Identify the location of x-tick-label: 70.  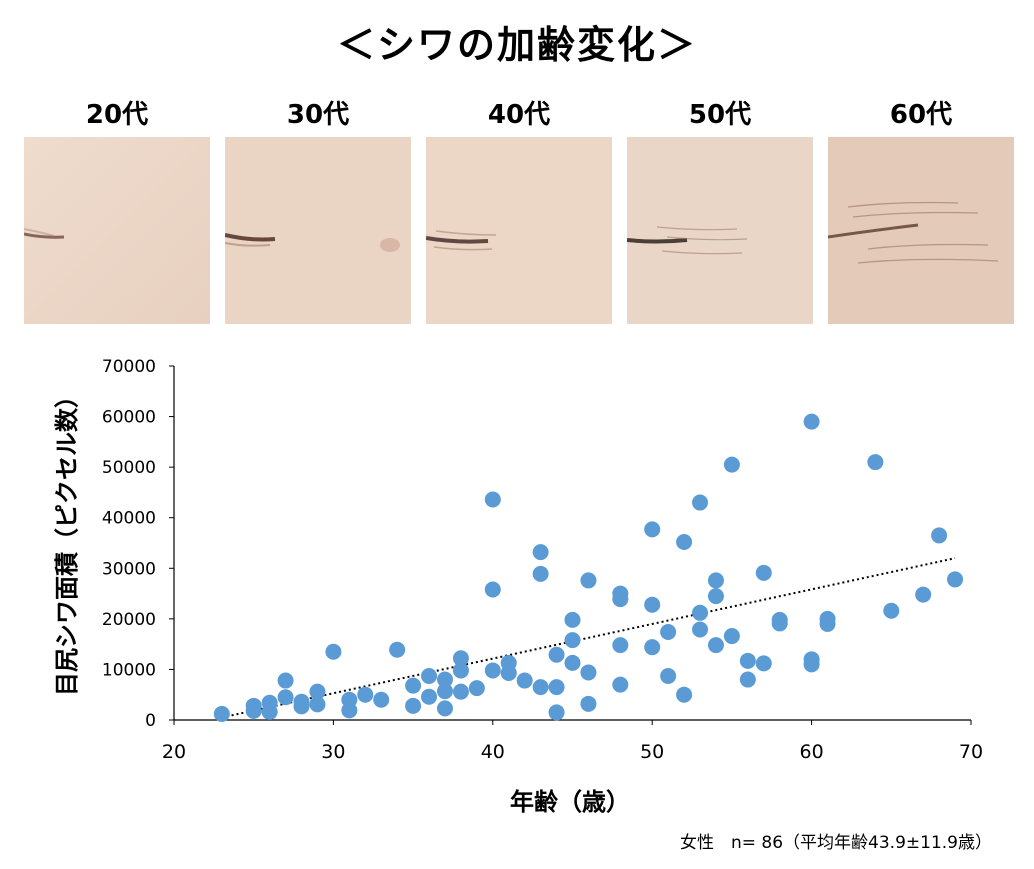
(971, 752).